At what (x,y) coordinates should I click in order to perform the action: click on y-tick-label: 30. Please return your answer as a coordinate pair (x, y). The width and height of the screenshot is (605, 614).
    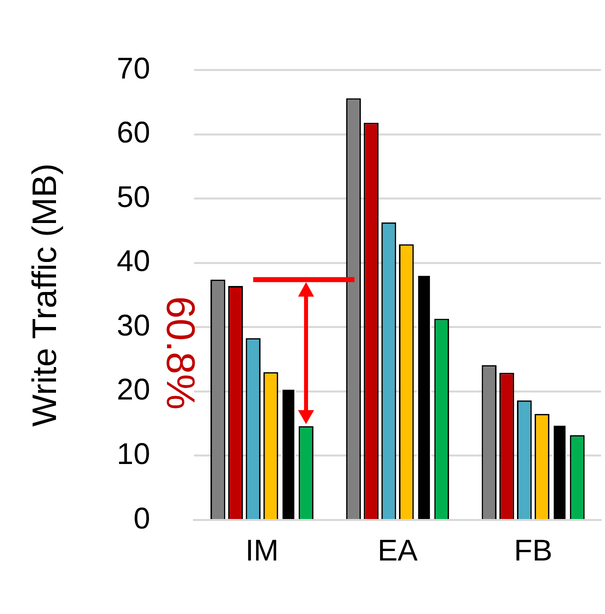
    Looking at the image, I should click on (133, 325).